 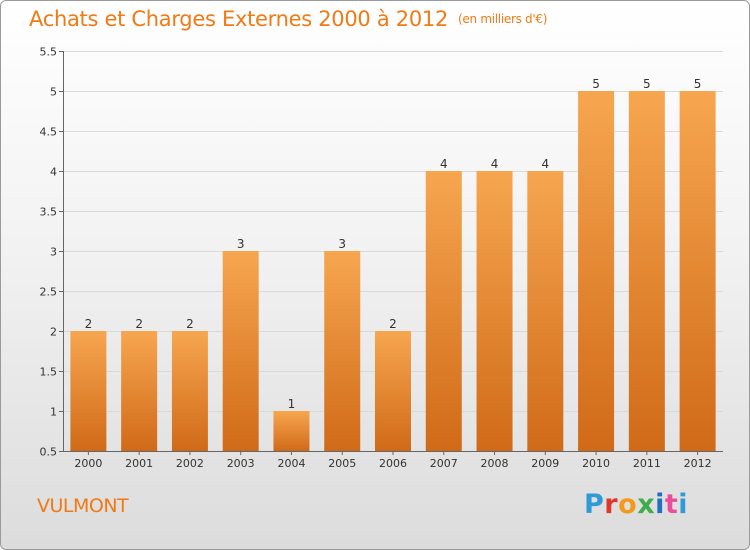 I want to click on x-tick-label: 2004, so click(x=291, y=463).